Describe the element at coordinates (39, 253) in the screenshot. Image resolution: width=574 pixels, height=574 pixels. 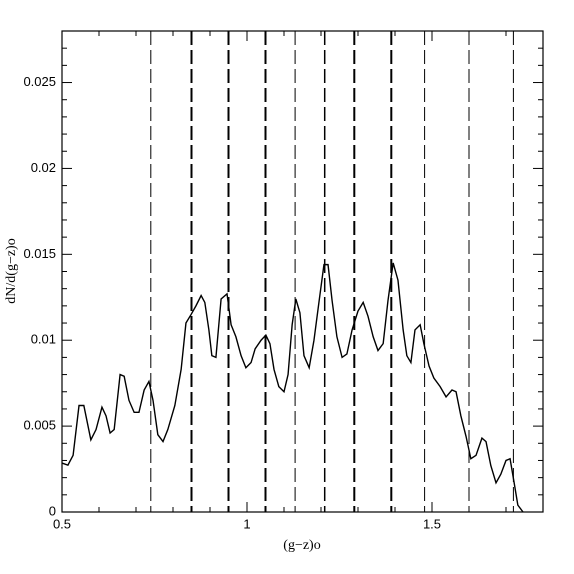
I see `y-tick-label: 0.015` at that location.